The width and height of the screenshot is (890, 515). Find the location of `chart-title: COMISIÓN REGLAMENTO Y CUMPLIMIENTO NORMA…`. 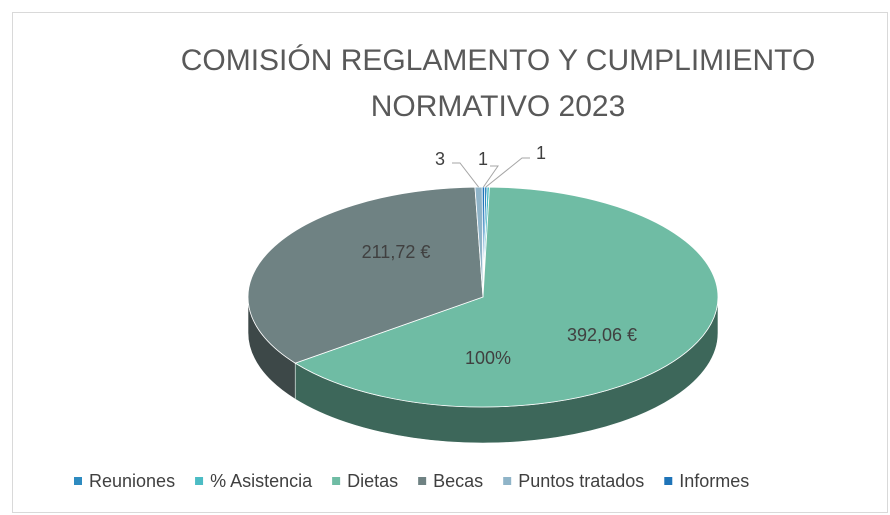

chart-title: COMISIÓN REGLAMENTO Y CUMPLIMIENTO NORMA… is located at coordinates (498, 83).